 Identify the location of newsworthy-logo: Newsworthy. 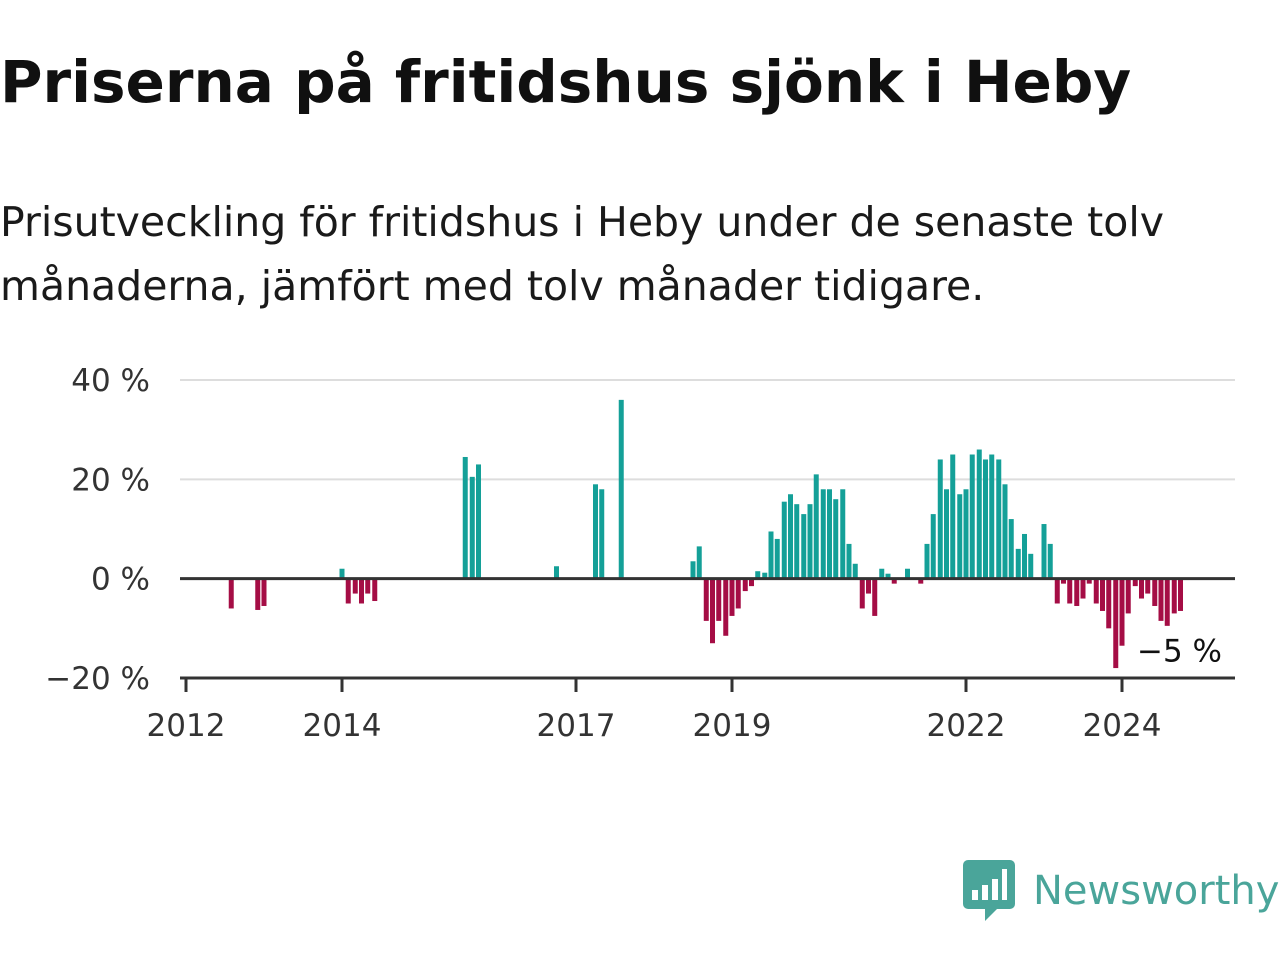
(1121, 891).